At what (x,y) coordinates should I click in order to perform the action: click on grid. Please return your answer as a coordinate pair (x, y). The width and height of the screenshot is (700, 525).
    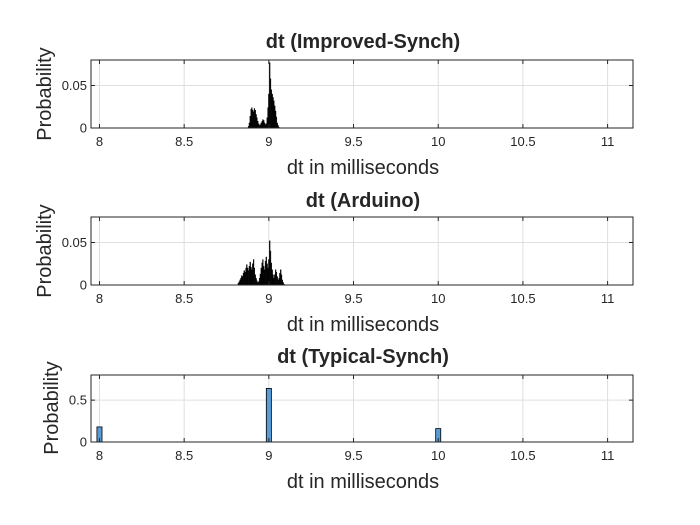
    Looking at the image, I should click on (362, 94).